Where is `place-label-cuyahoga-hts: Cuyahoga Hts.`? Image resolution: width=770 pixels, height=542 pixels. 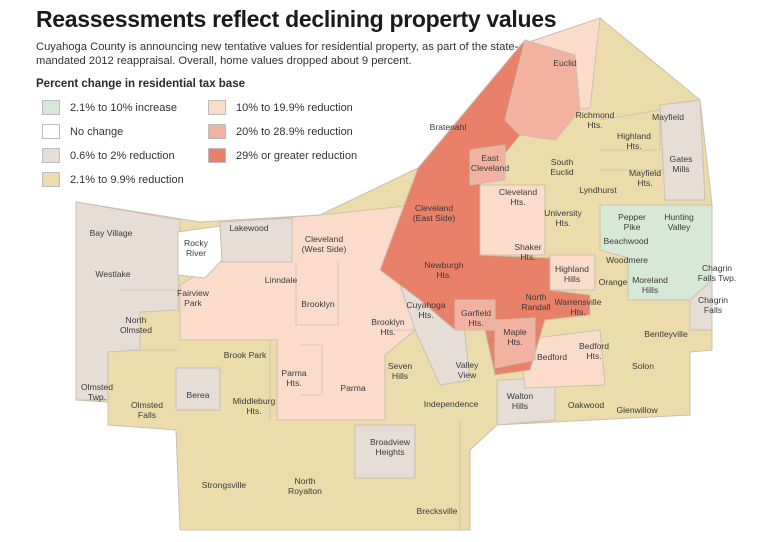
place-label-cuyahoga-hts: Cuyahoga Hts. is located at coordinates (426, 310).